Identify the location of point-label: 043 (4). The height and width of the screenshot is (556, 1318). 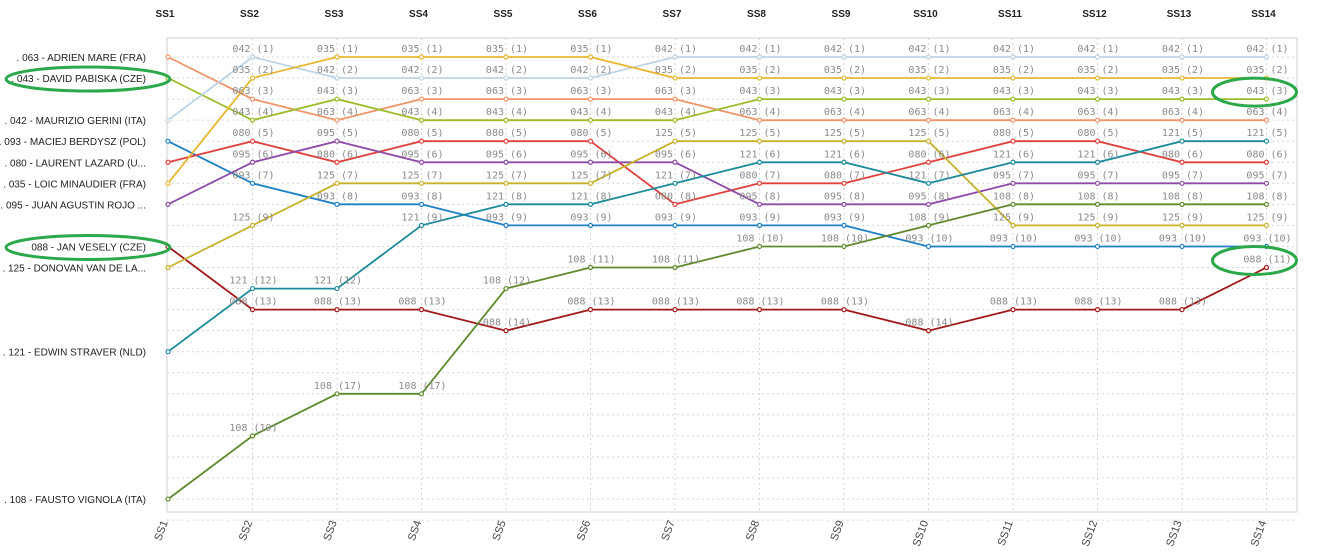
(422, 112).